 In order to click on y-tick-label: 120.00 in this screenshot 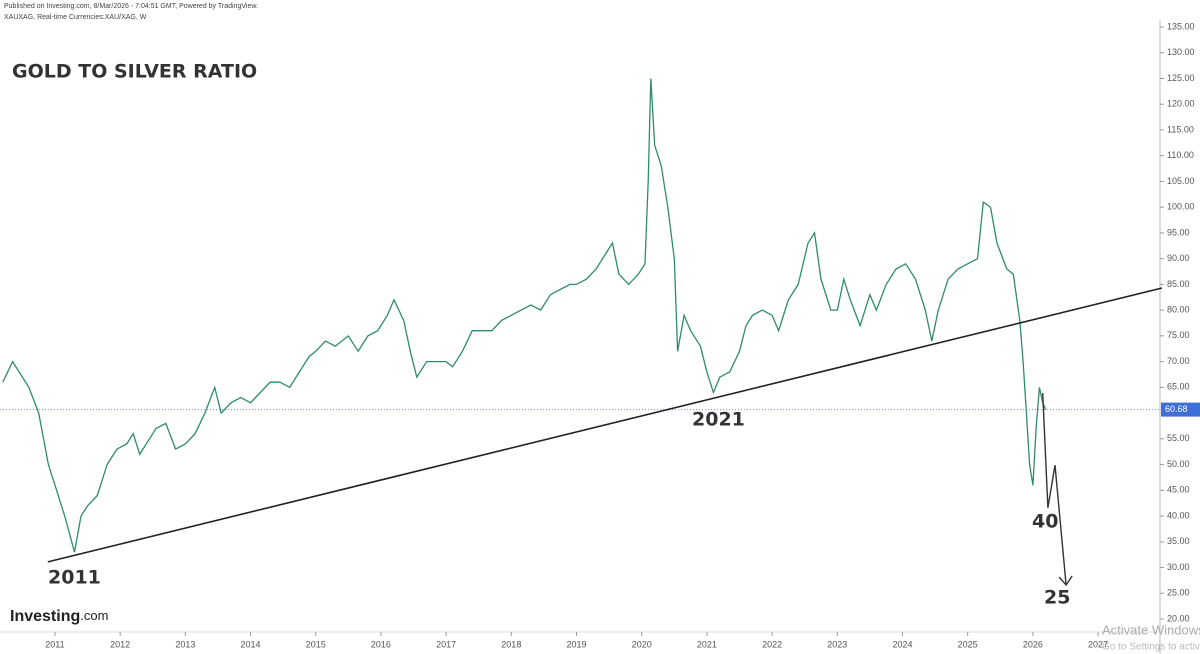, I will do `click(1181, 104)`.